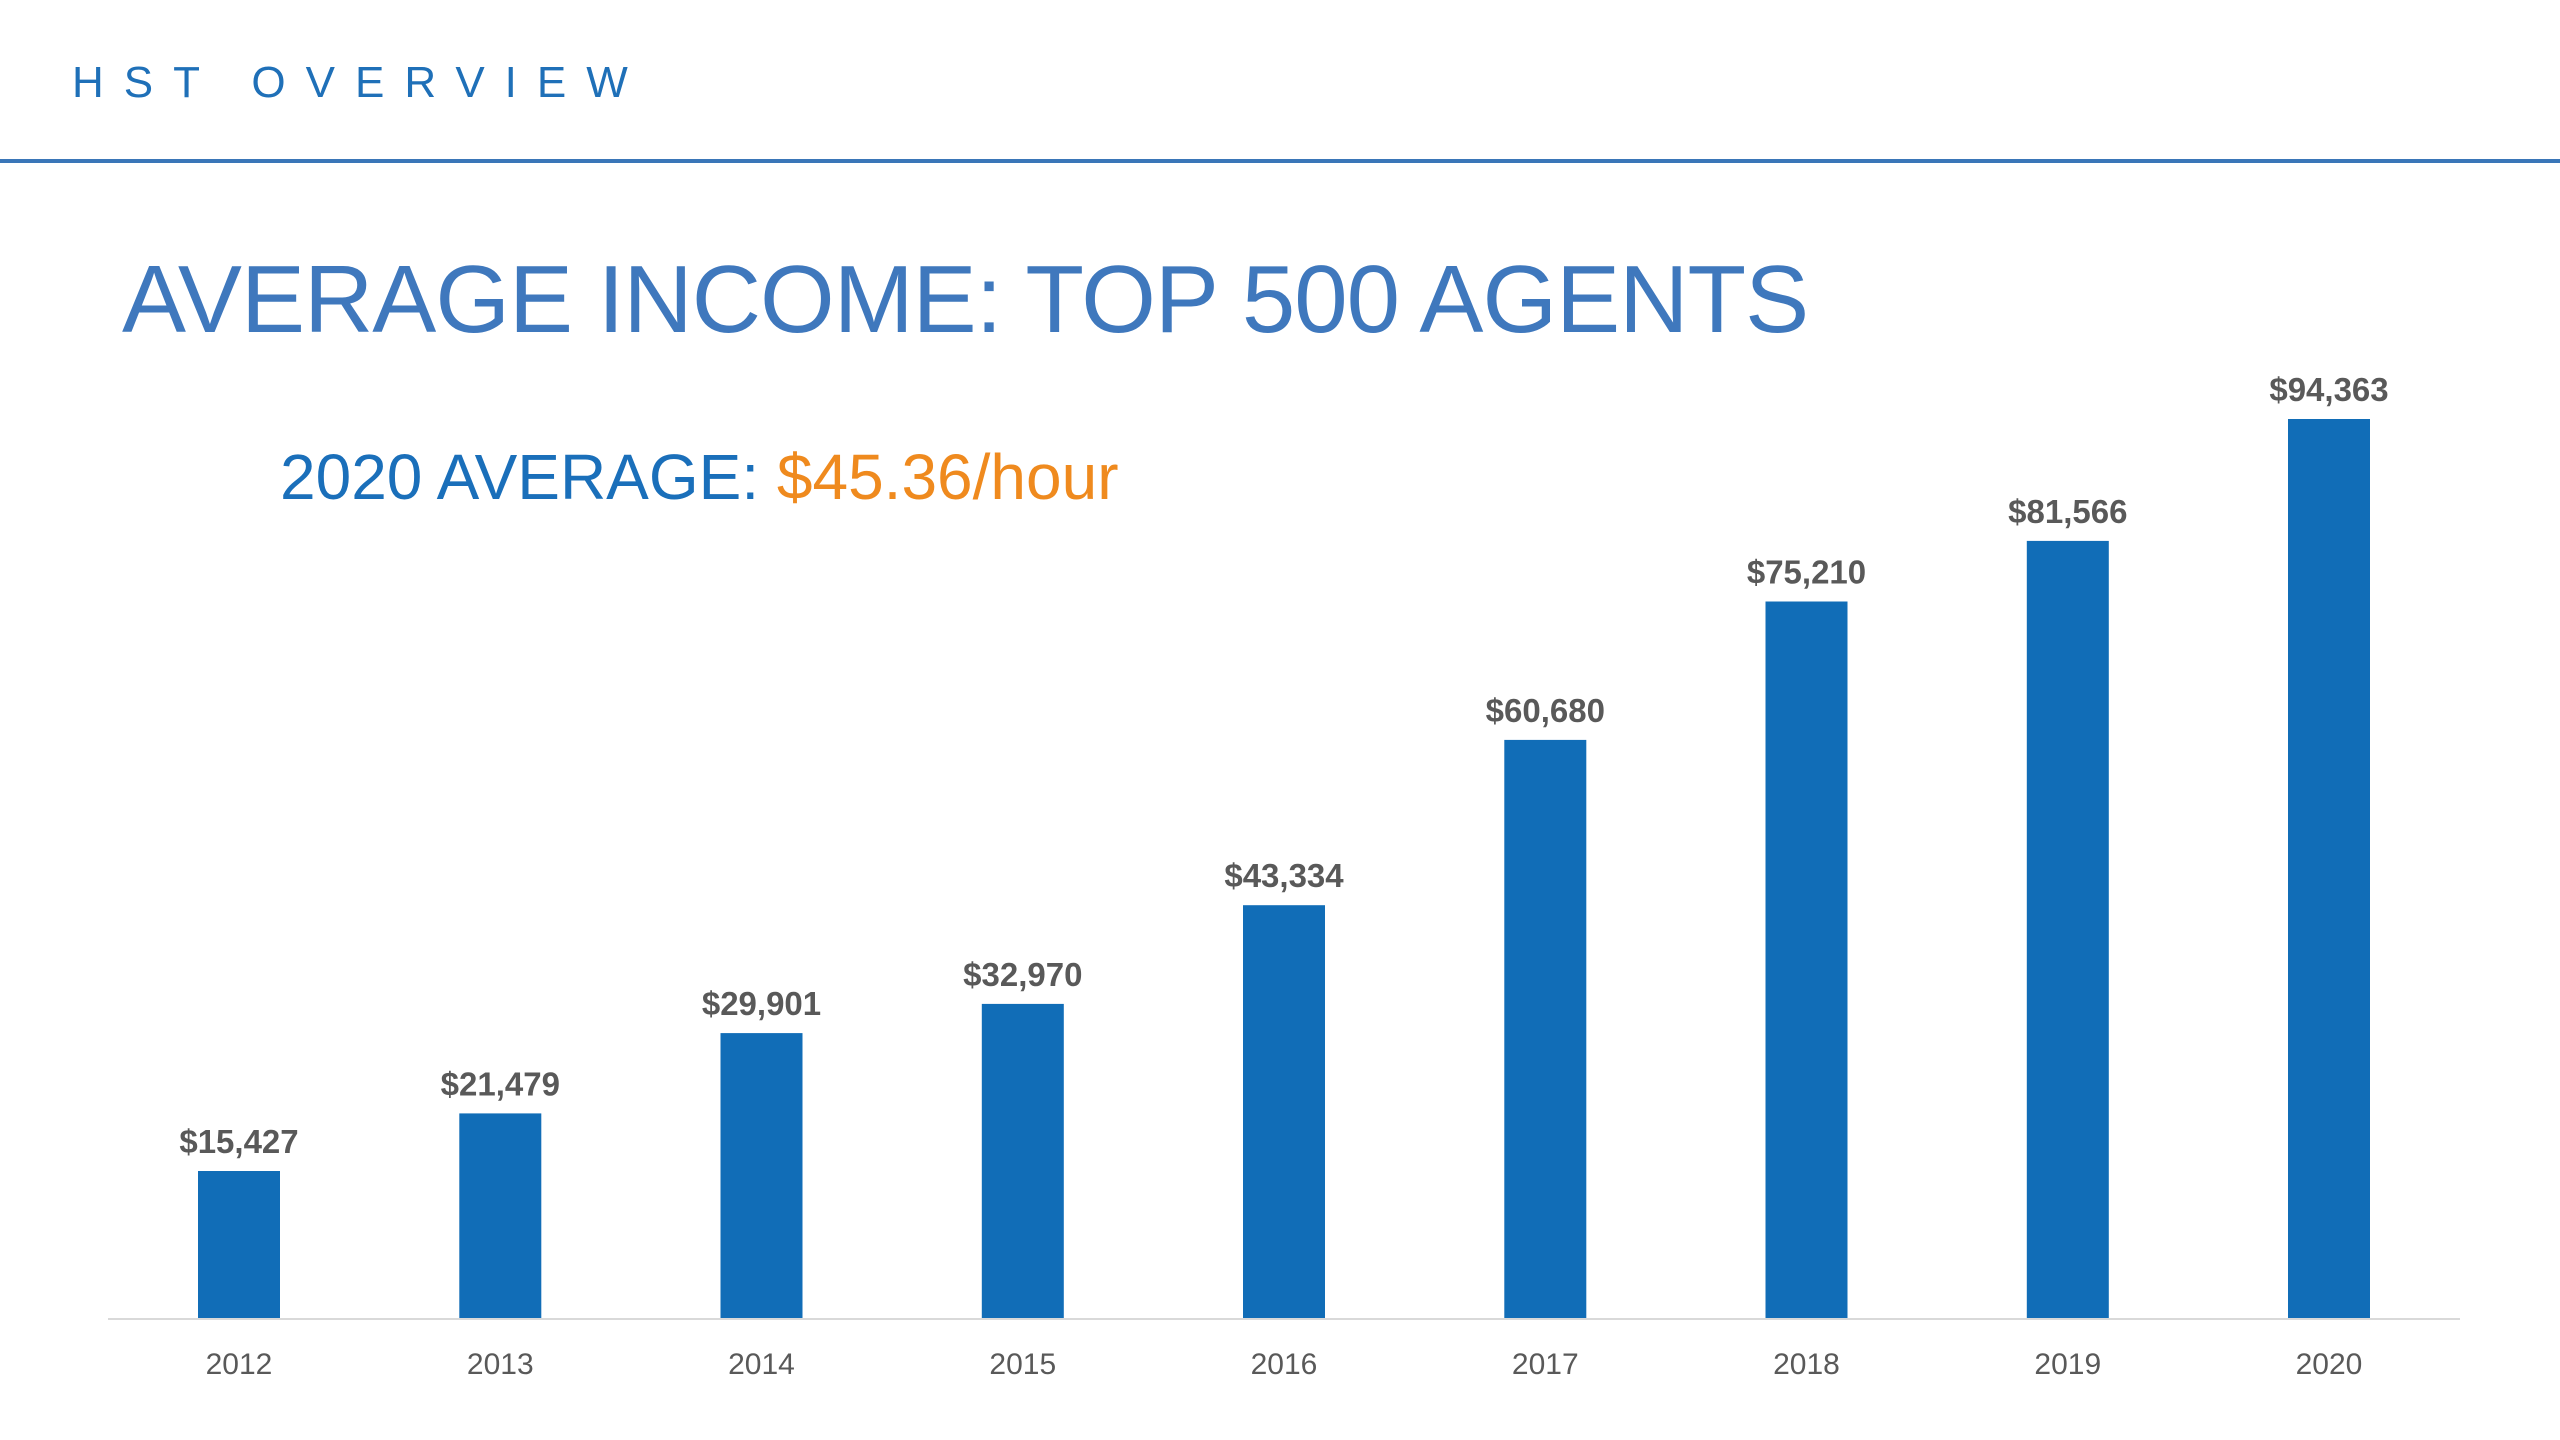 This screenshot has height=1440, width=2560. What do you see at coordinates (500, 1364) in the screenshot?
I see `x-tick-label-2013: 2013` at bounding box center [500, 1364].